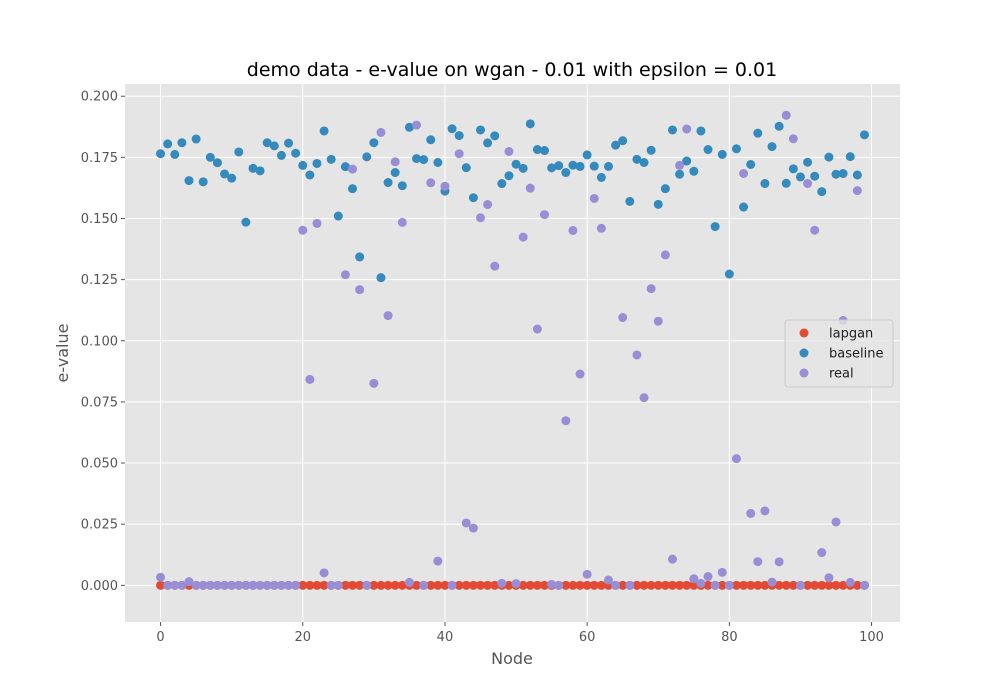 The width and height of the screenshot is (1000, 700). Describe the element at coordinates (99, 586) in the screenshot. I see `y-tick-label: 0.000` at that location.